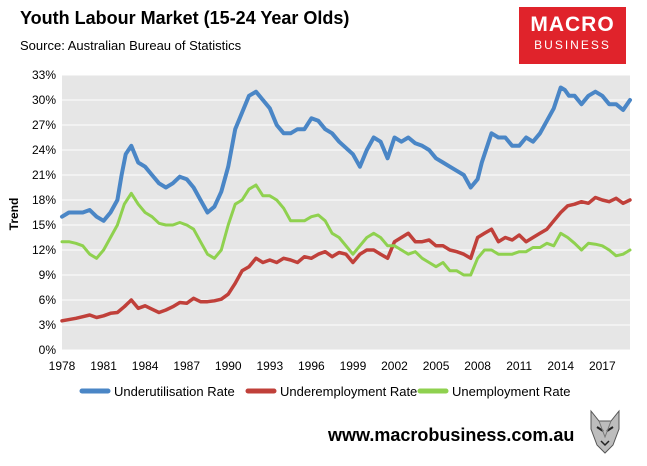 The image size is (647, 466). Describe the element at coordinates (605, 431) in the screenshot. I see `wolf-mascot-icon` at that location.